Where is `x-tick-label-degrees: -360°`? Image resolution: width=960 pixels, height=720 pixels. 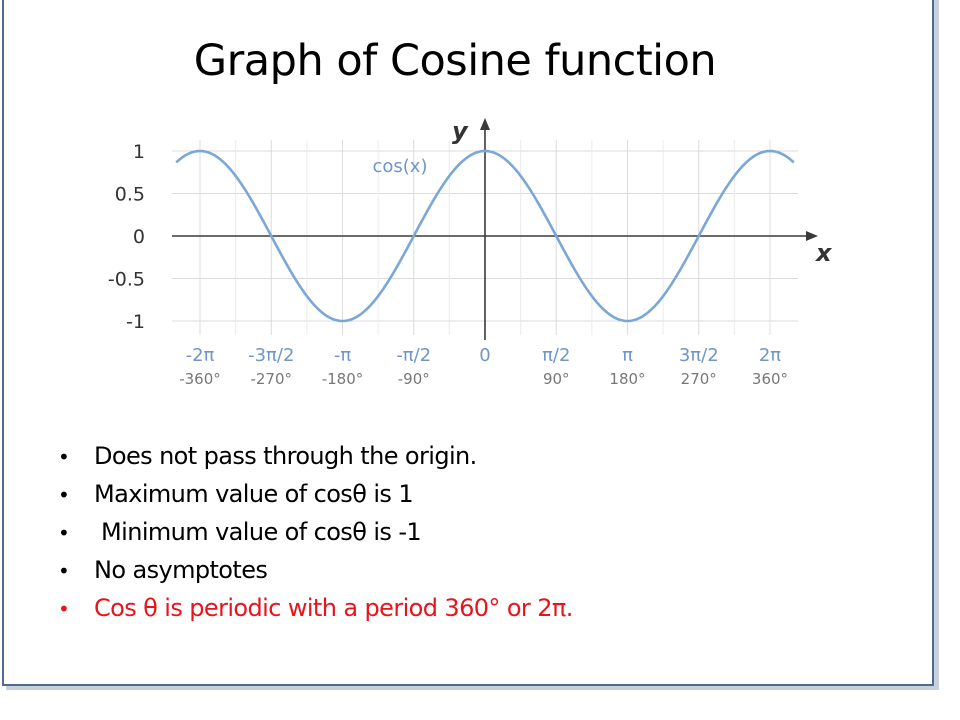 x-tick-label-degrees: -360° is located at coordinates (200, 379).